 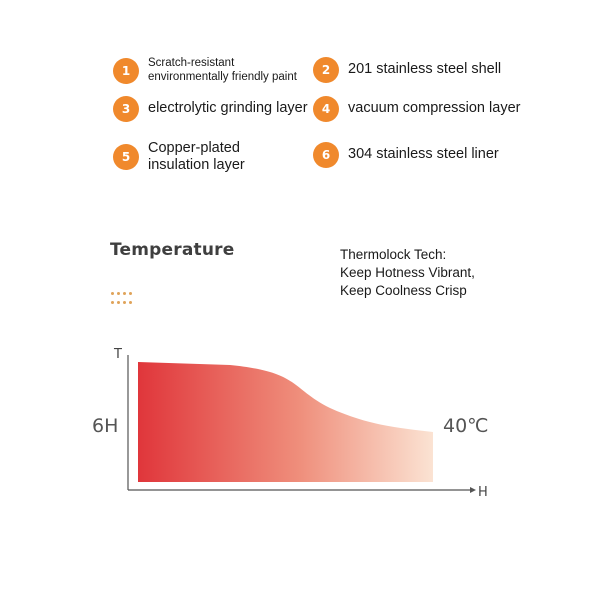 What do you see at coordinates (228, 108) in the screenshot?
I see `layer-label: electrolytic grinding layer` at bounding box center [228, 108].